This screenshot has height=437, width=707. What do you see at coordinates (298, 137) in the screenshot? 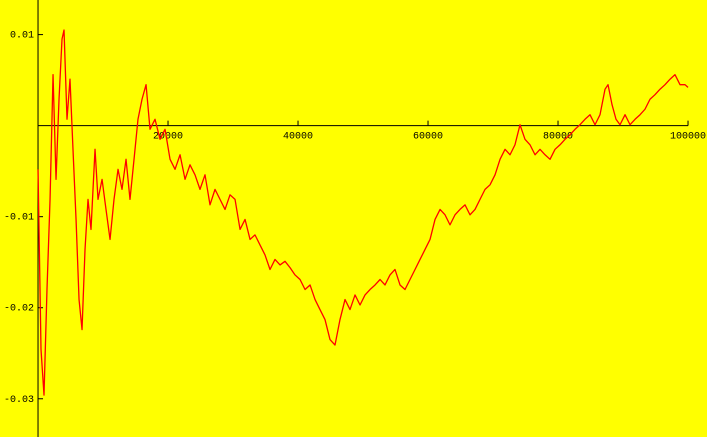
I see `x-tick-label: 40000` at bounding box center [298, 137].